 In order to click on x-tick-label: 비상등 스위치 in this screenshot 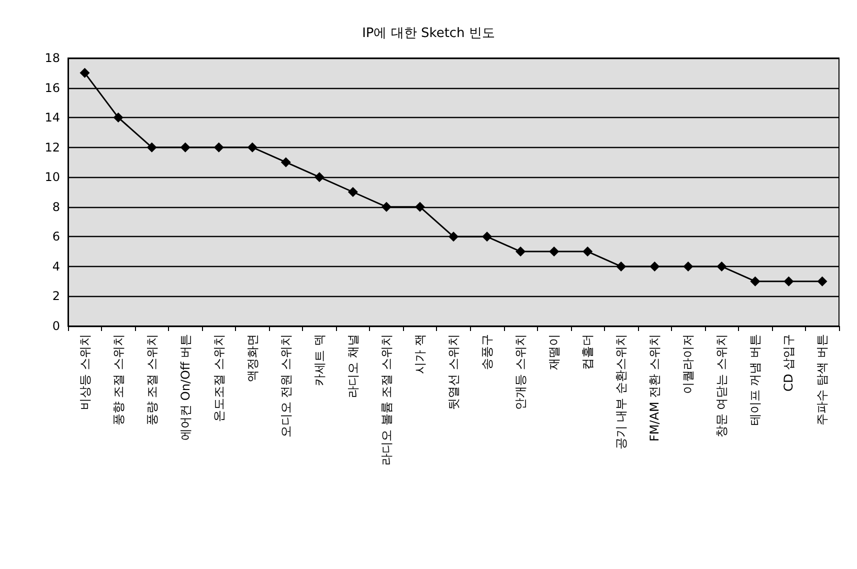, I will do `click(85, 372)`.